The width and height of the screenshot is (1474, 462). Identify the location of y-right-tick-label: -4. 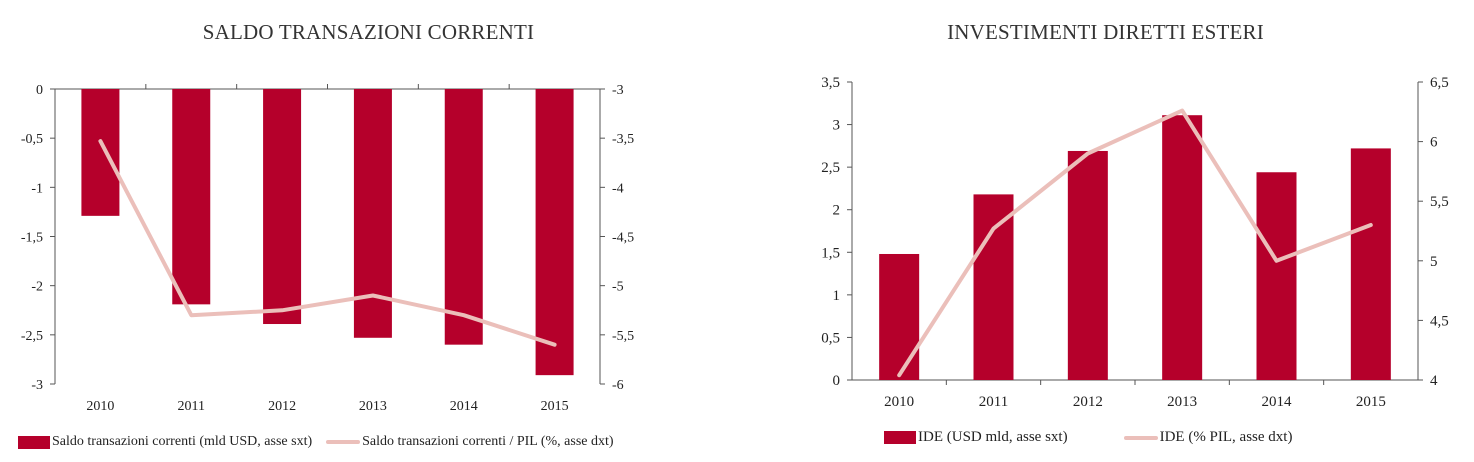
(618, 188).